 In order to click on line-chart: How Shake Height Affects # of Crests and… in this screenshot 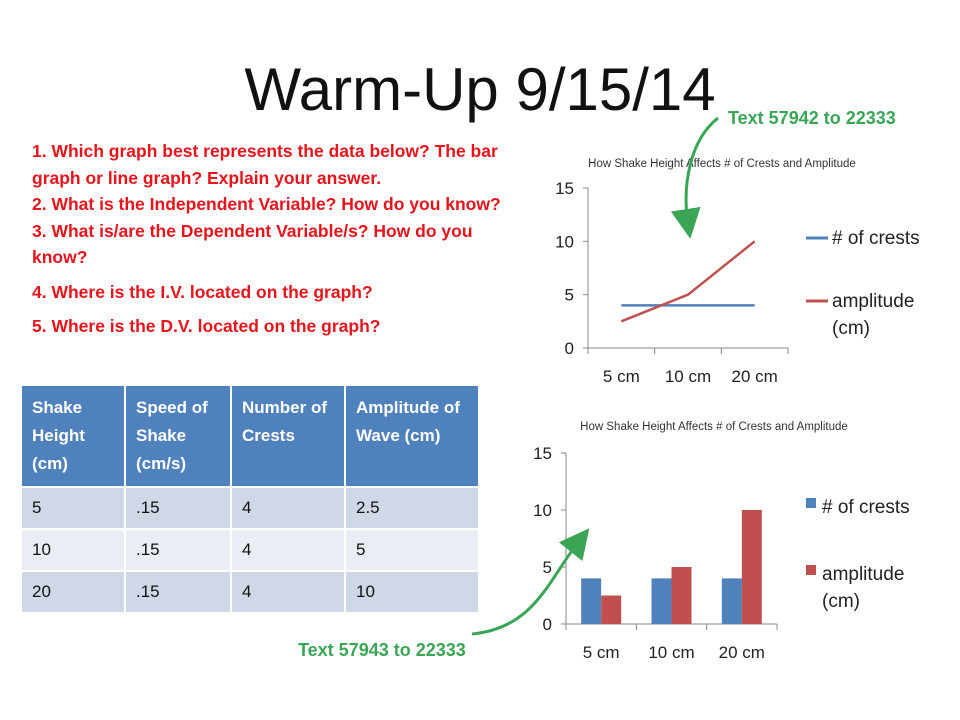, I will do `click(737, 272)`.